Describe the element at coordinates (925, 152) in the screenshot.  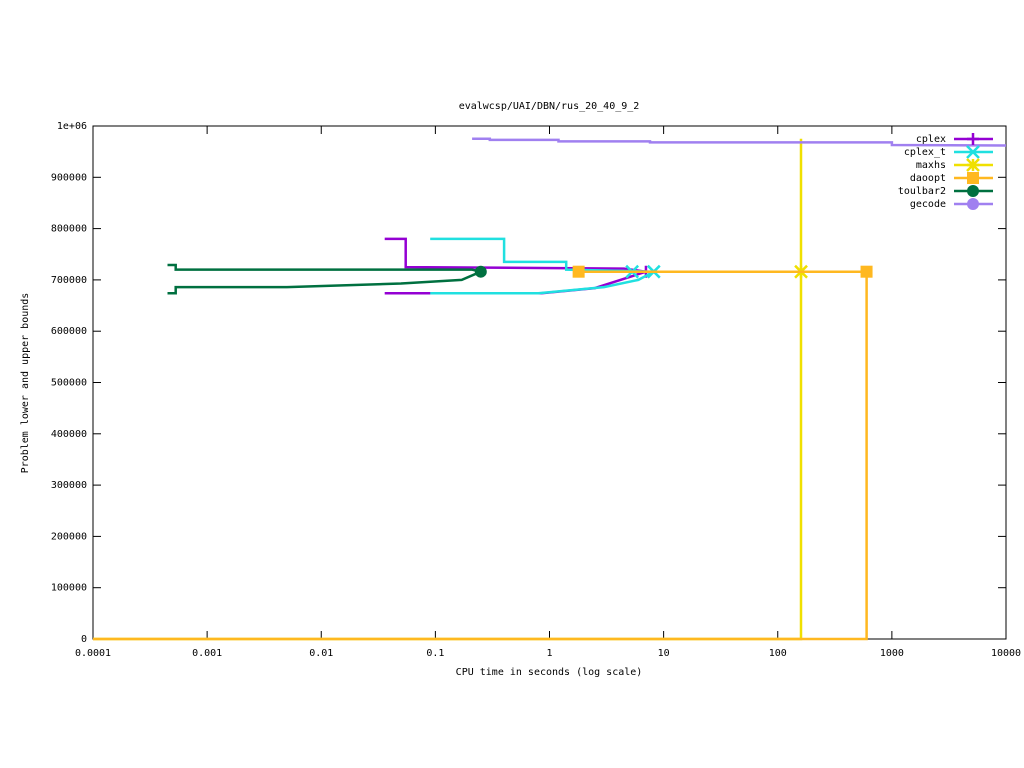
I see `legend-label: cplex_t` at that location.